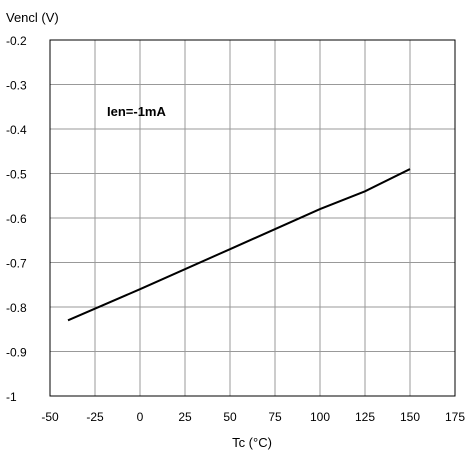 This screenshot has height=457, width=475. I want to click on x-tick-label: 125, so click(365, 417).